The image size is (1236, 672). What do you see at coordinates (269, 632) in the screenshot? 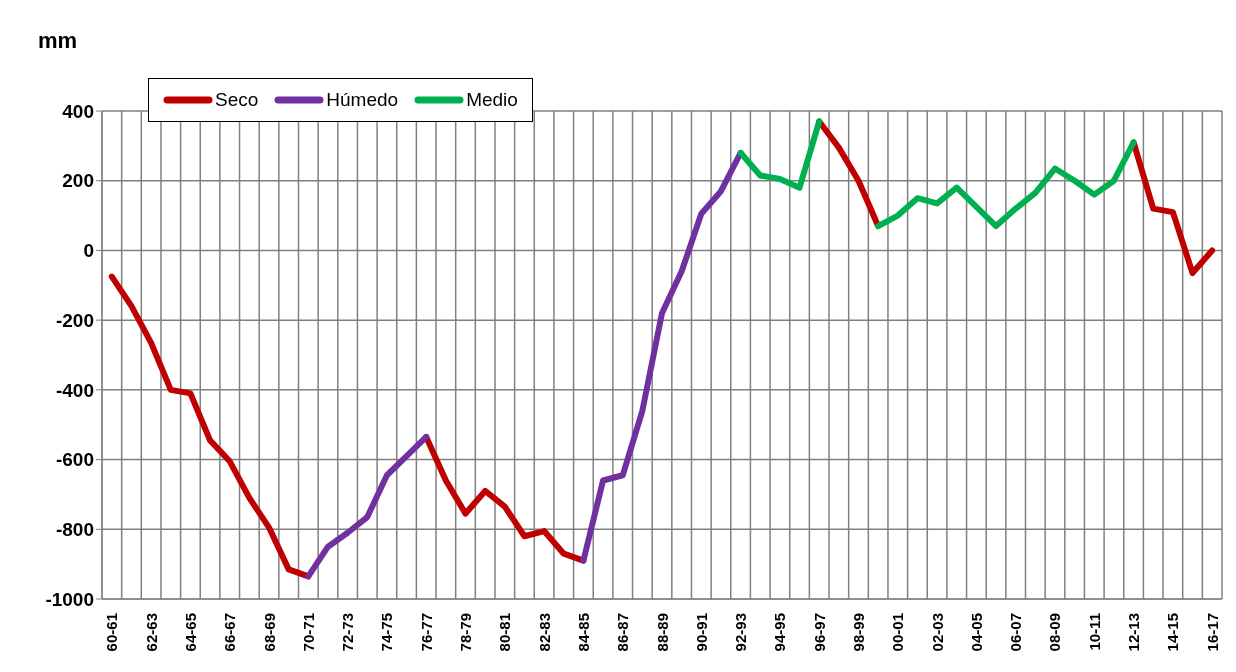
I see `x-tick-label: 68-69` at bounding box center [269, 632].